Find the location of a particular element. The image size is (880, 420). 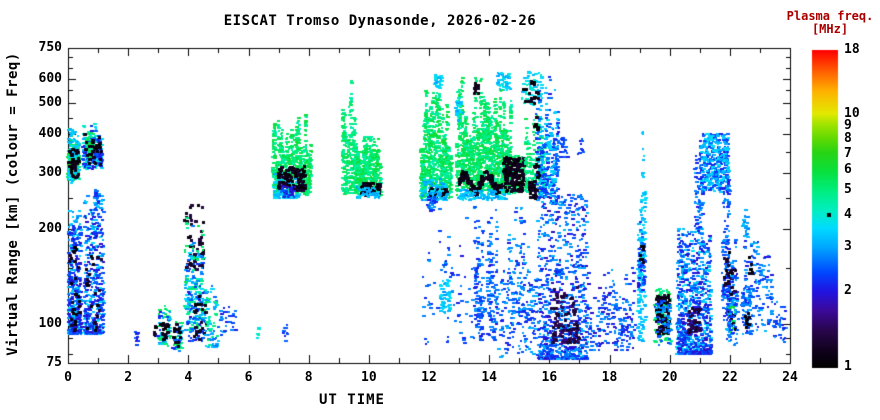

y-tick-label: 100 is located at coordinates (50, 323).